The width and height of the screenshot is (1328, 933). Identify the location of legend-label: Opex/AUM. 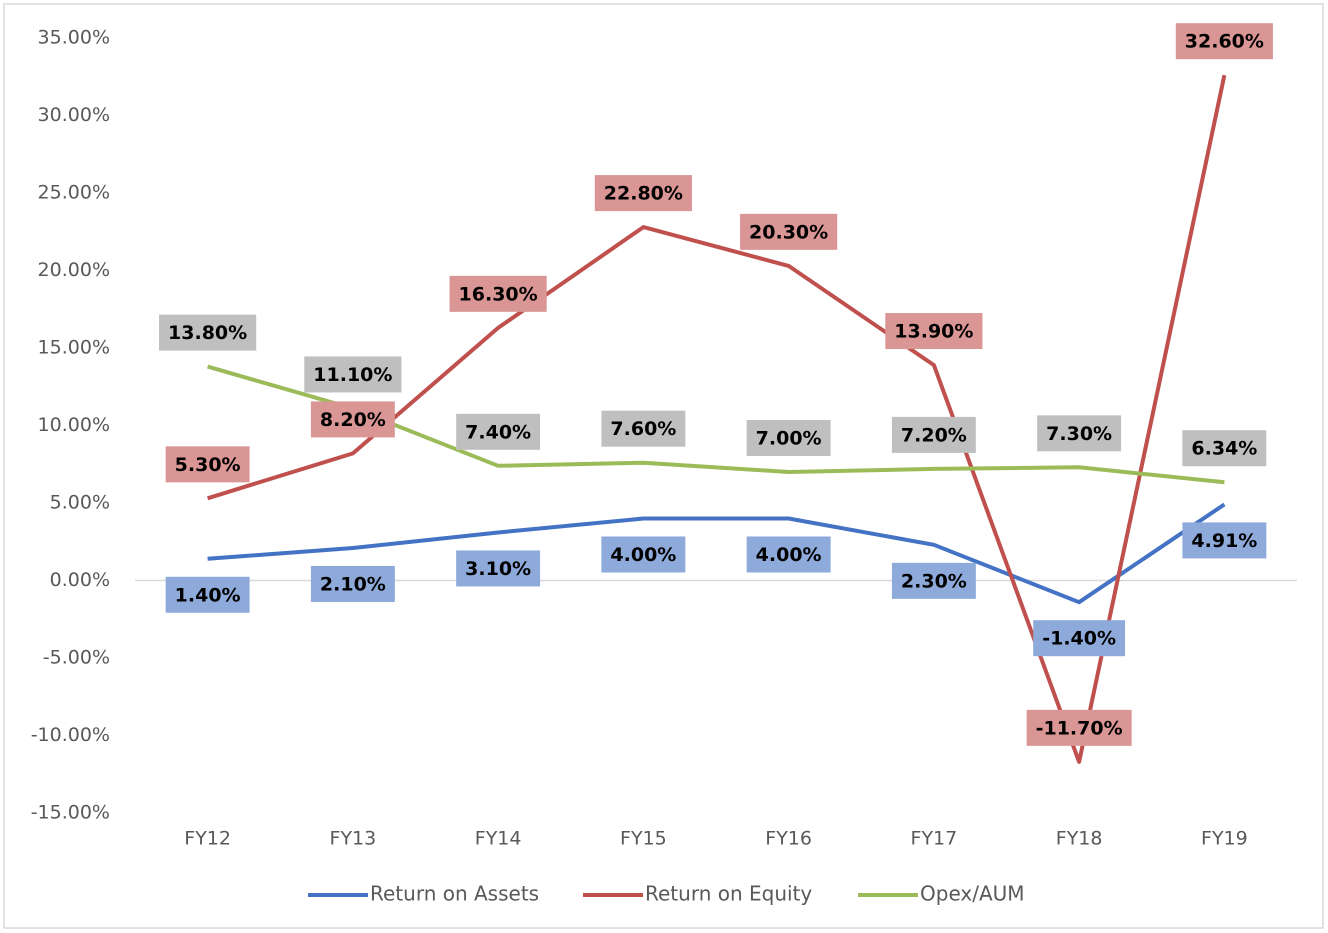
(972, 894).